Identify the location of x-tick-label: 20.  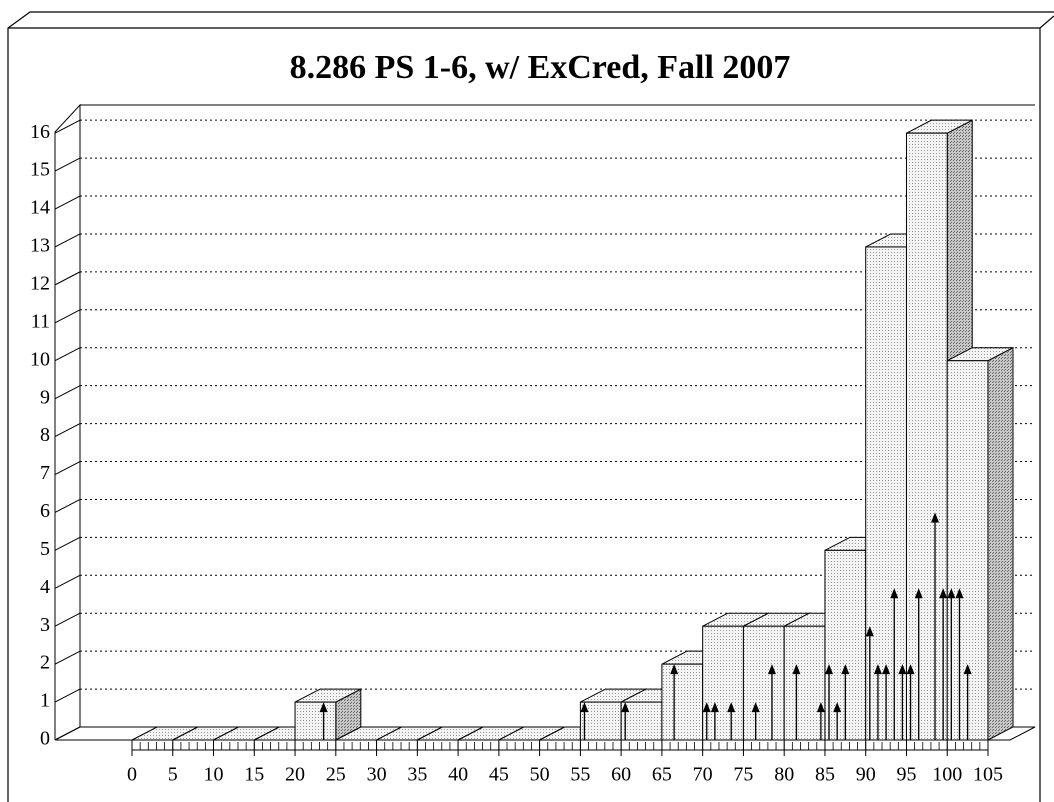
(295, 775).